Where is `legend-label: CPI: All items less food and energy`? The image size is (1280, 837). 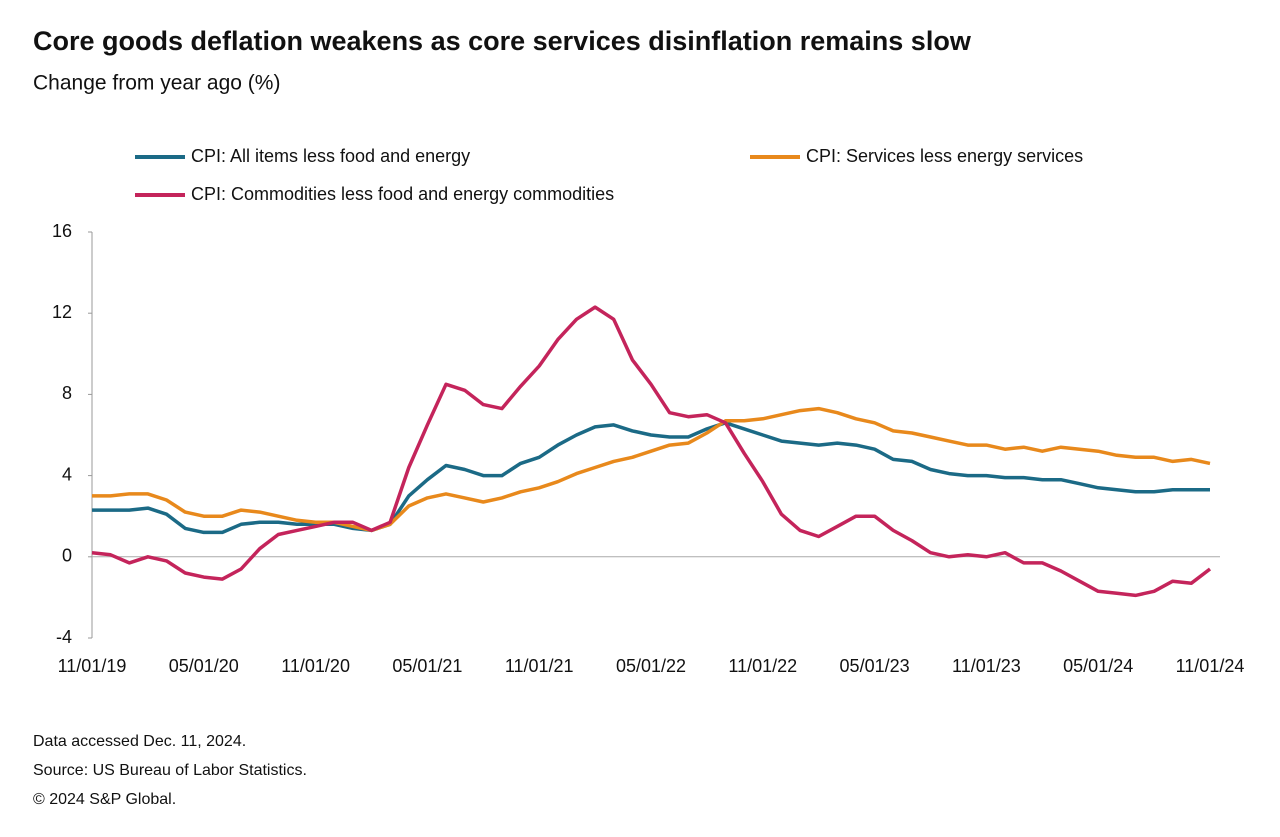
legend-label: CPI: All items less food and energy is located at coordinates (330, 156).